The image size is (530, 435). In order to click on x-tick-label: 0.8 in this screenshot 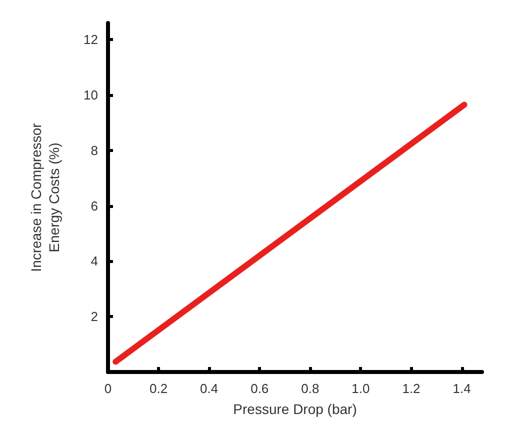, I will do `click(310, 388)`.